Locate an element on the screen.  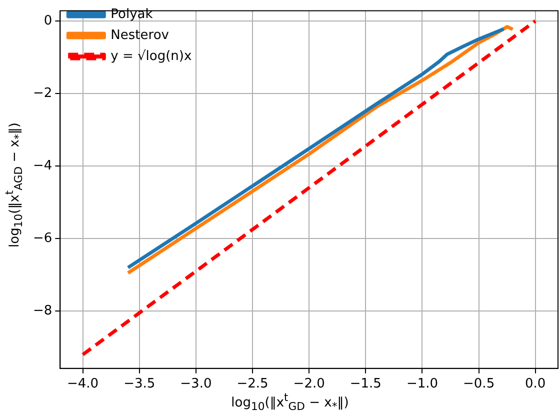
x-tick-label: −1.5 is located at coordinates (366, 384).